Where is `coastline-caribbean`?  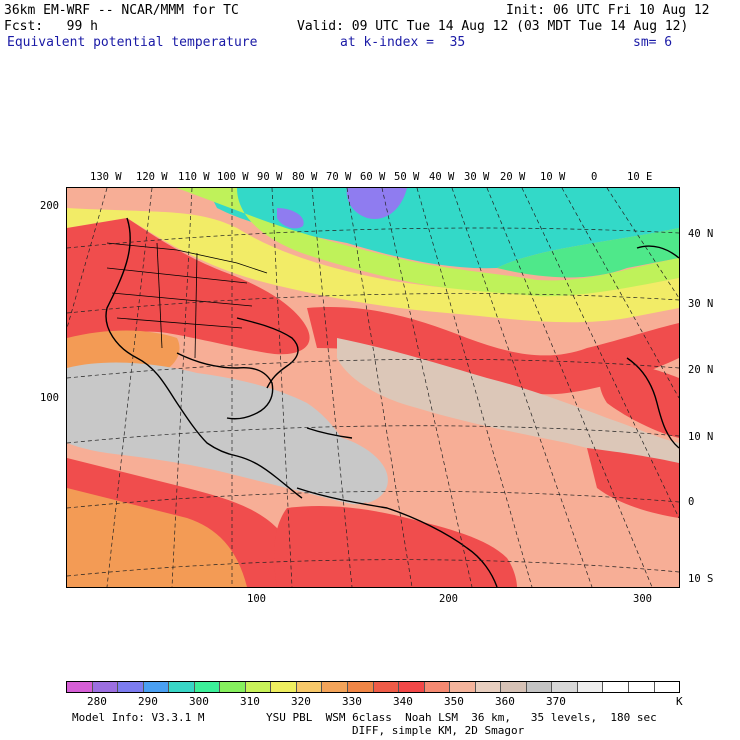 coastline-caribbean is located at coordinates (329, 433).